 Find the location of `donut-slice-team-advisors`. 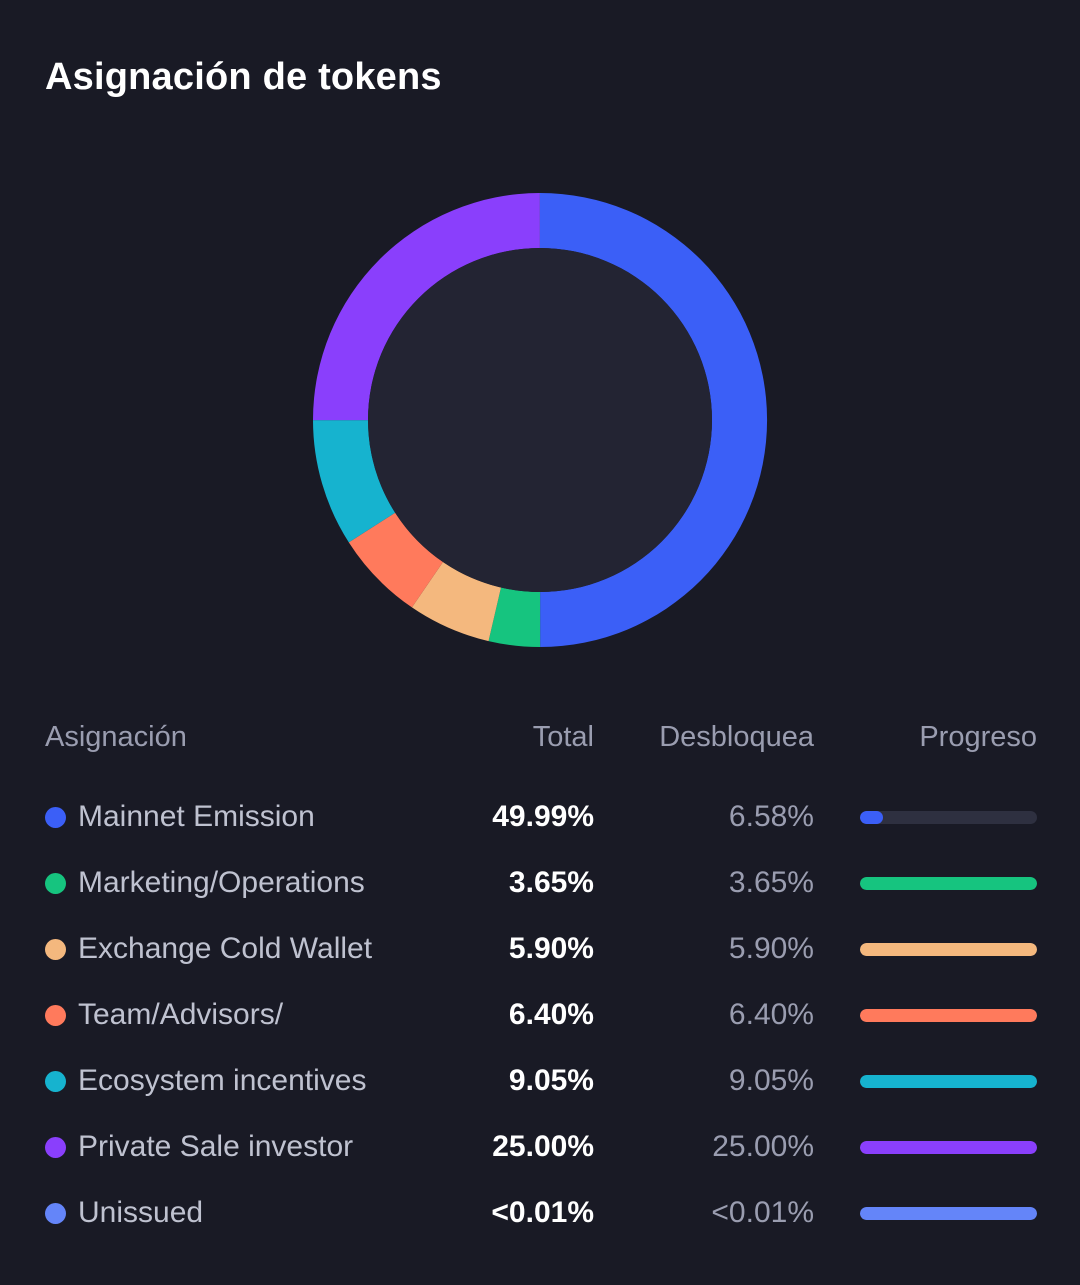

donut-slice-team-advisors is located at coordinates (395, 560).